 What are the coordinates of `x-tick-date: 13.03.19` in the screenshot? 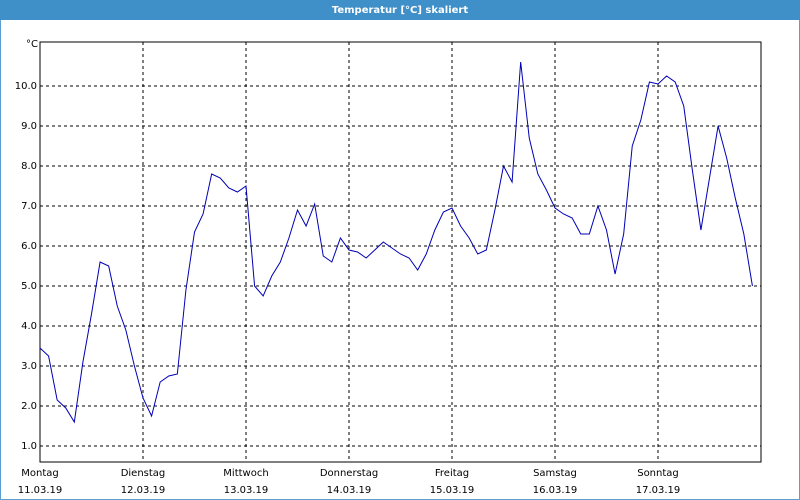 It's located at (246, 490).